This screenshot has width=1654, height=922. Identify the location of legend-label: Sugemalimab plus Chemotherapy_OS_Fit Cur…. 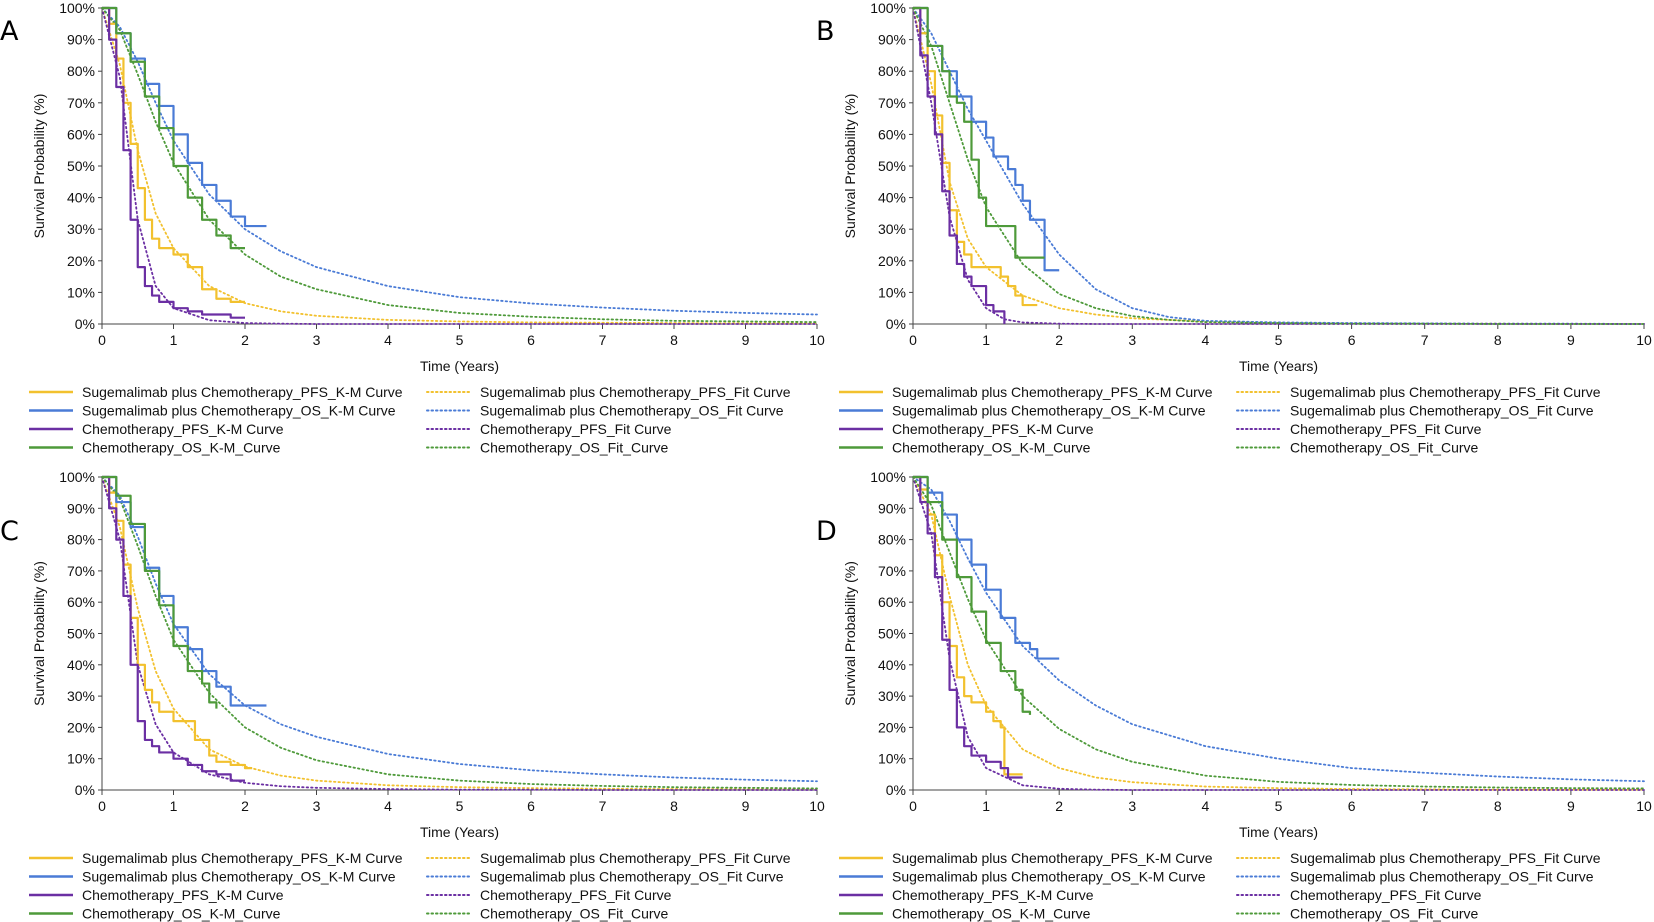
(632, 877).